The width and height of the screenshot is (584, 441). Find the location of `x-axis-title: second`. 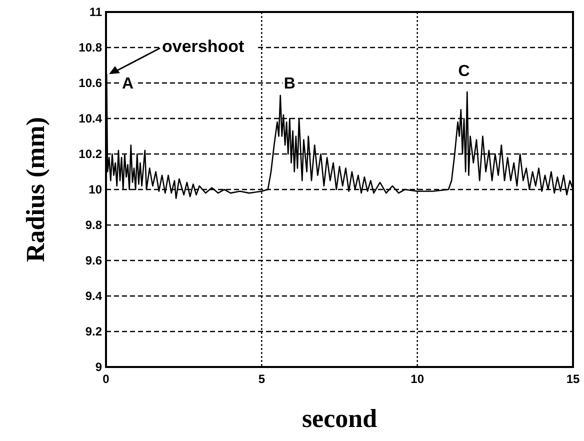

x-axis-title: second is located at coordinates (340, 418).